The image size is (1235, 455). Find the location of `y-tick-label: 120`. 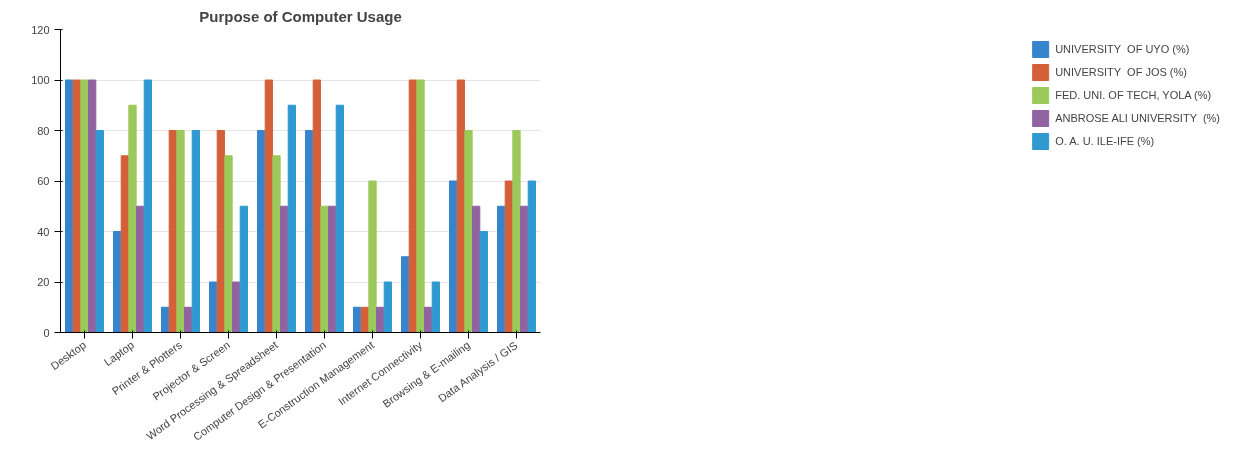

y-tick-label: 120 is located at coordinates (40, 29).